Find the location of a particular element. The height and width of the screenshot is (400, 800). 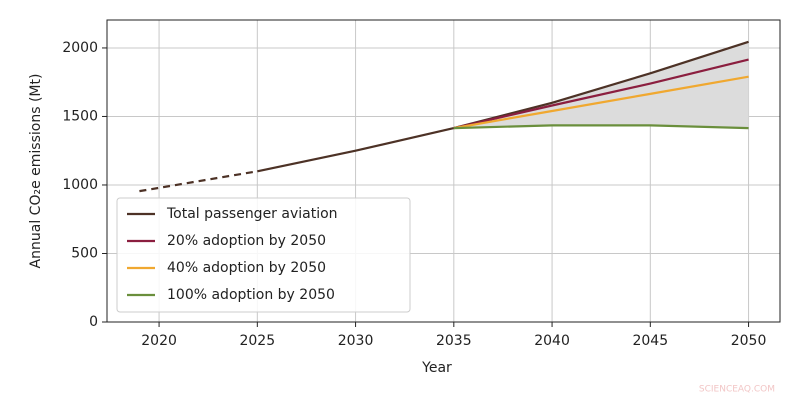

y-tick-label: 2000 is located at coordinates (80, 48).